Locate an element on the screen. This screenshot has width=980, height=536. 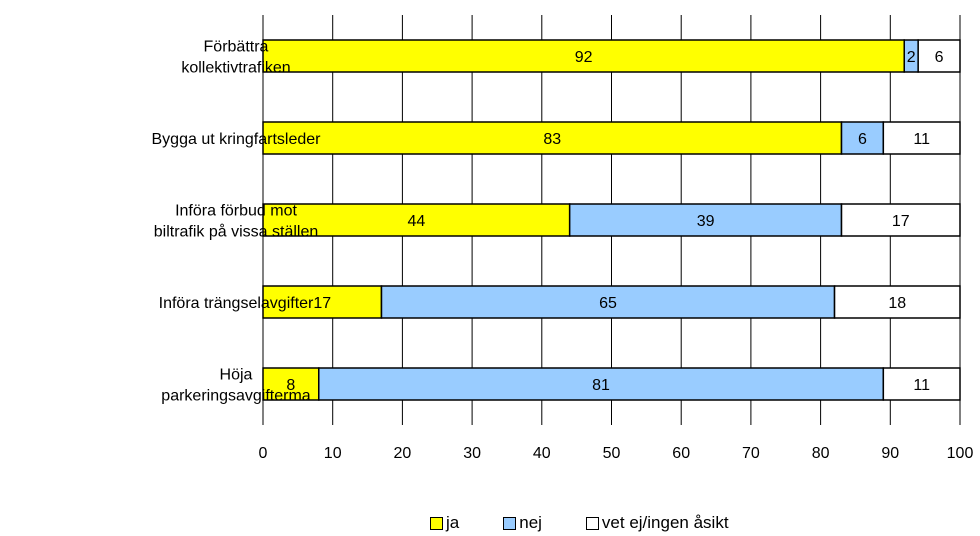
x-tick-label: 10 is located at coordinates (333, 453).